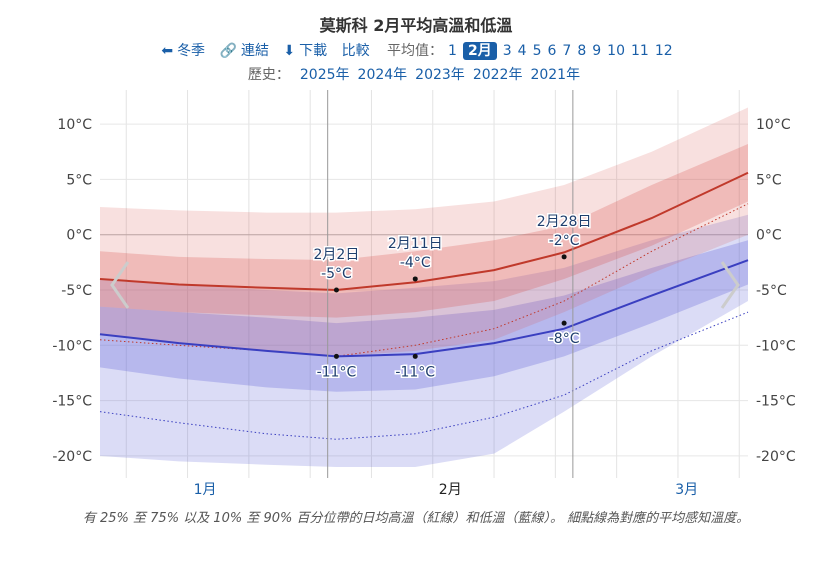  I want to click on annotation-date-label: 2月11日, so click(415, 244).